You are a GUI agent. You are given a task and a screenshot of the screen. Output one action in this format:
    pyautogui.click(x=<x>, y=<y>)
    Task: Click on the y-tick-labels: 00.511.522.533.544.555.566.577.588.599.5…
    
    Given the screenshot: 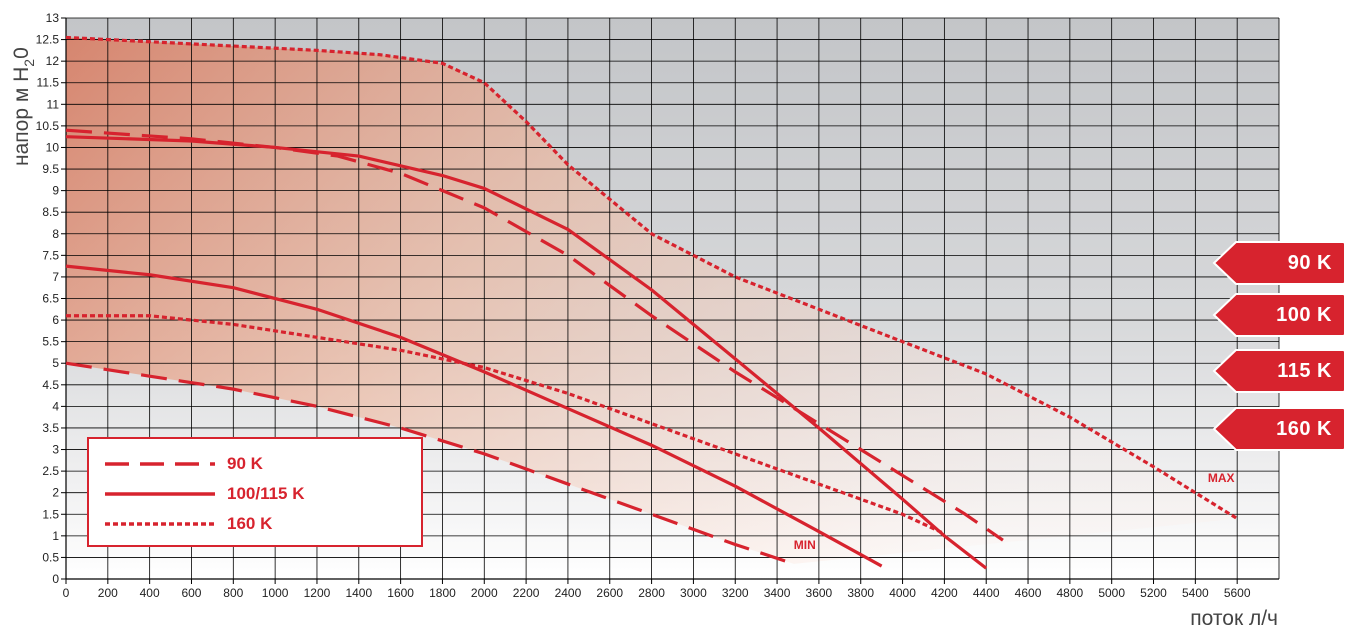 What is the action you would take?
    pyautogui.click(x=48, y=298)
    